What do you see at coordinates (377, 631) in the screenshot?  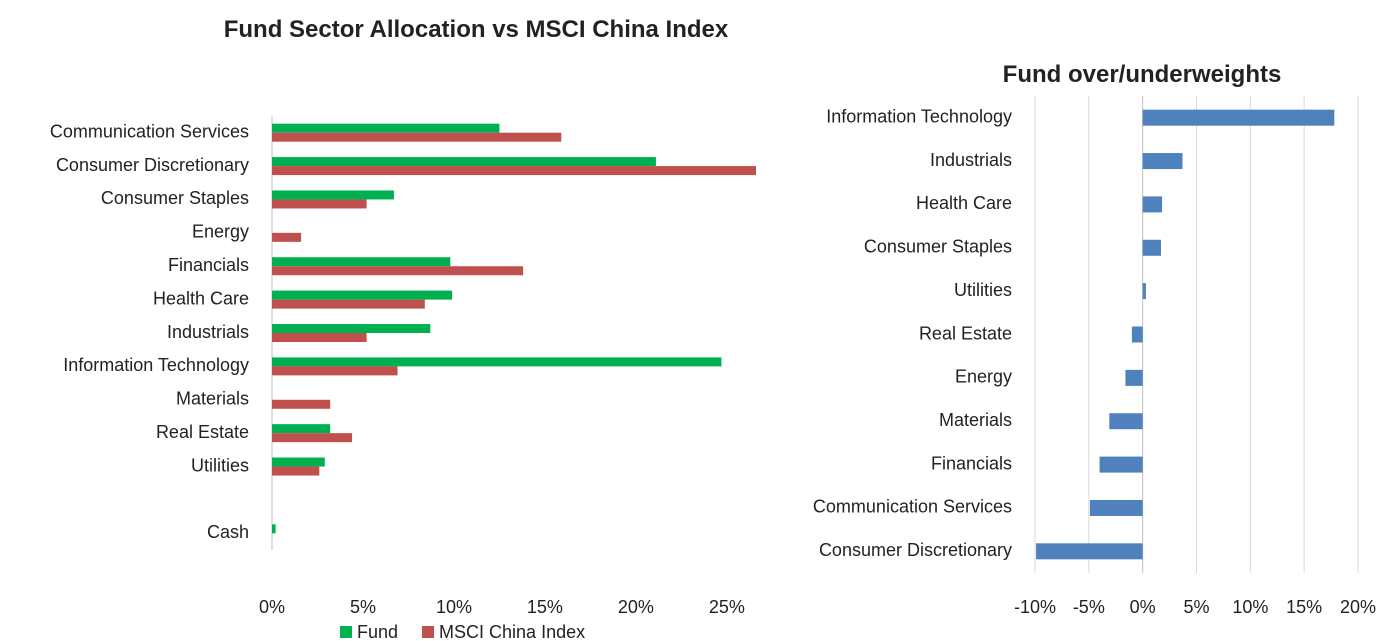 I see `legend-label: Fund` at bounding box center [377, 631].